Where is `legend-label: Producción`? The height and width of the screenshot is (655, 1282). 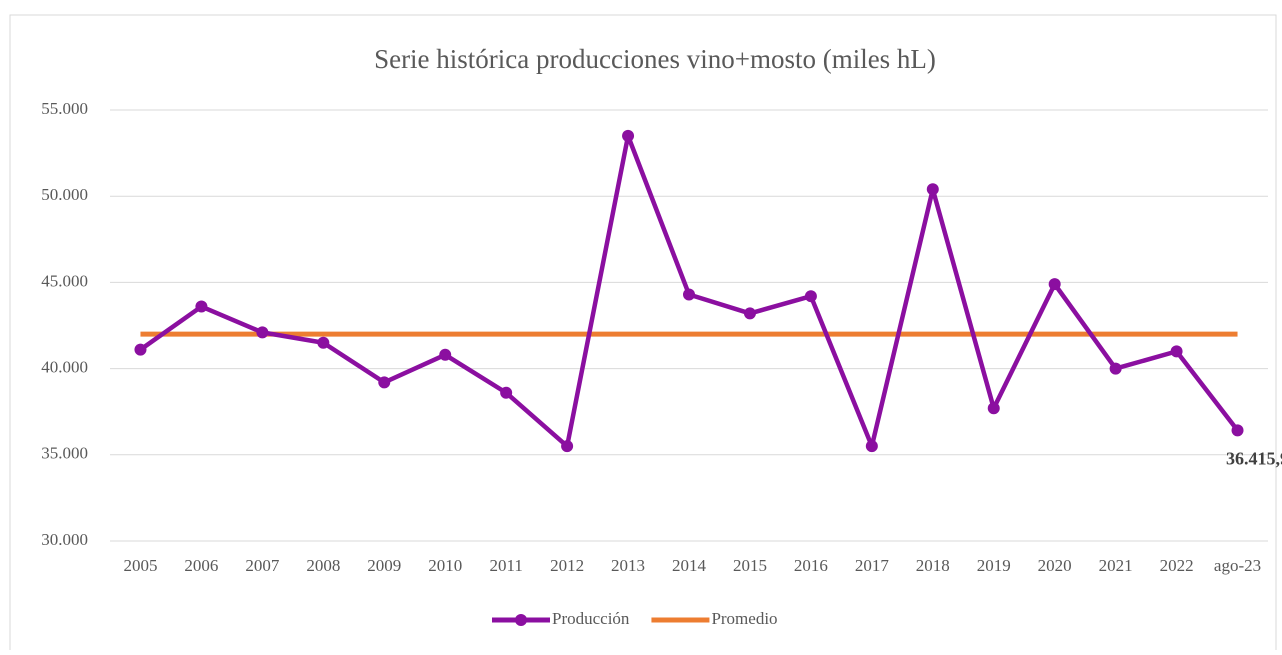 legend-label: Producción is located at coordinates (591, 618).